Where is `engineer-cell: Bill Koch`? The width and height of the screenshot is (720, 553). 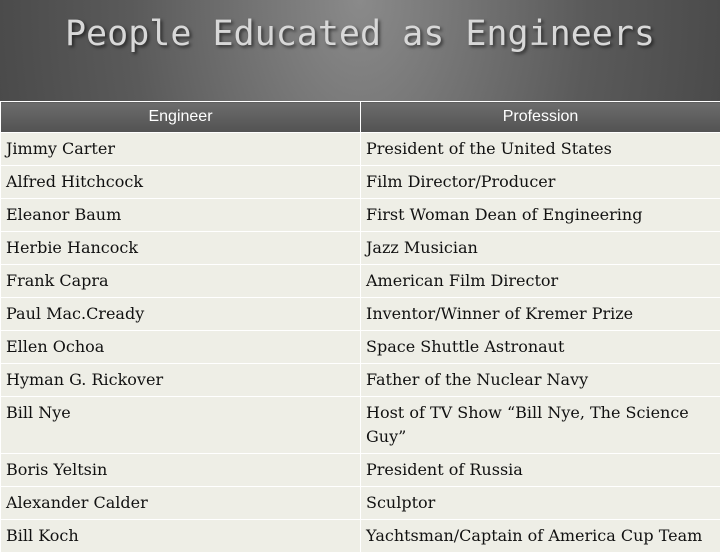 engineer-cell: Bill Koch is located at coordinates (181, 536).